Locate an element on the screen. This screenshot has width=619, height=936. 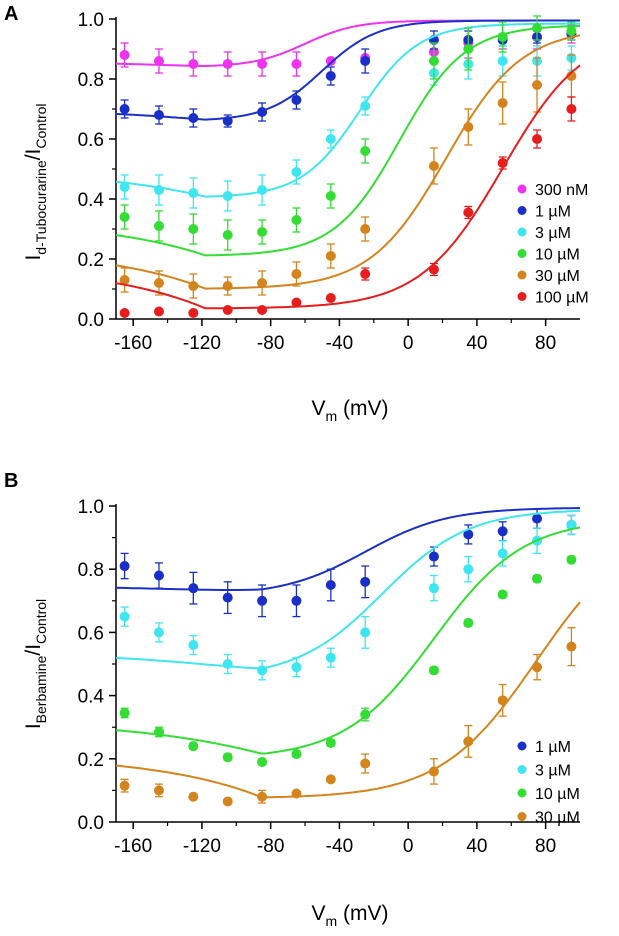
panel-b-legend-marker is located at coordinates (522, 816).